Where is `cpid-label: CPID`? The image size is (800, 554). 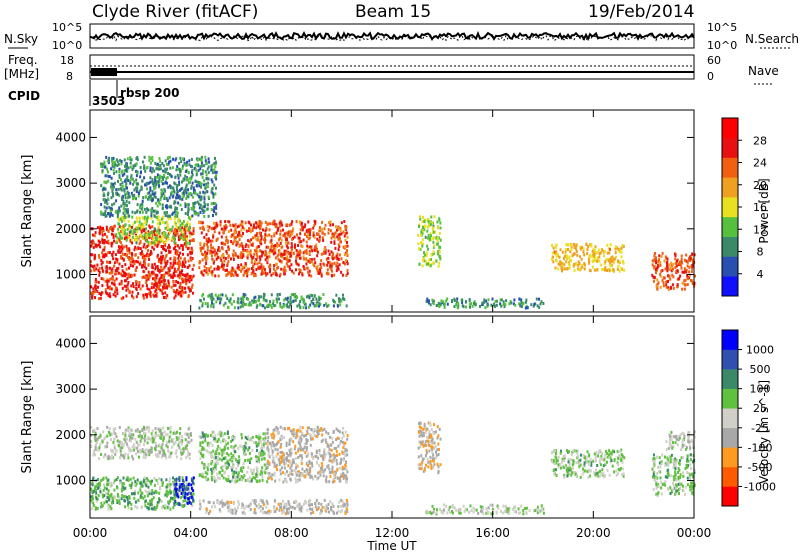
cpid-label: CPID is located at coordinates (24, 96).